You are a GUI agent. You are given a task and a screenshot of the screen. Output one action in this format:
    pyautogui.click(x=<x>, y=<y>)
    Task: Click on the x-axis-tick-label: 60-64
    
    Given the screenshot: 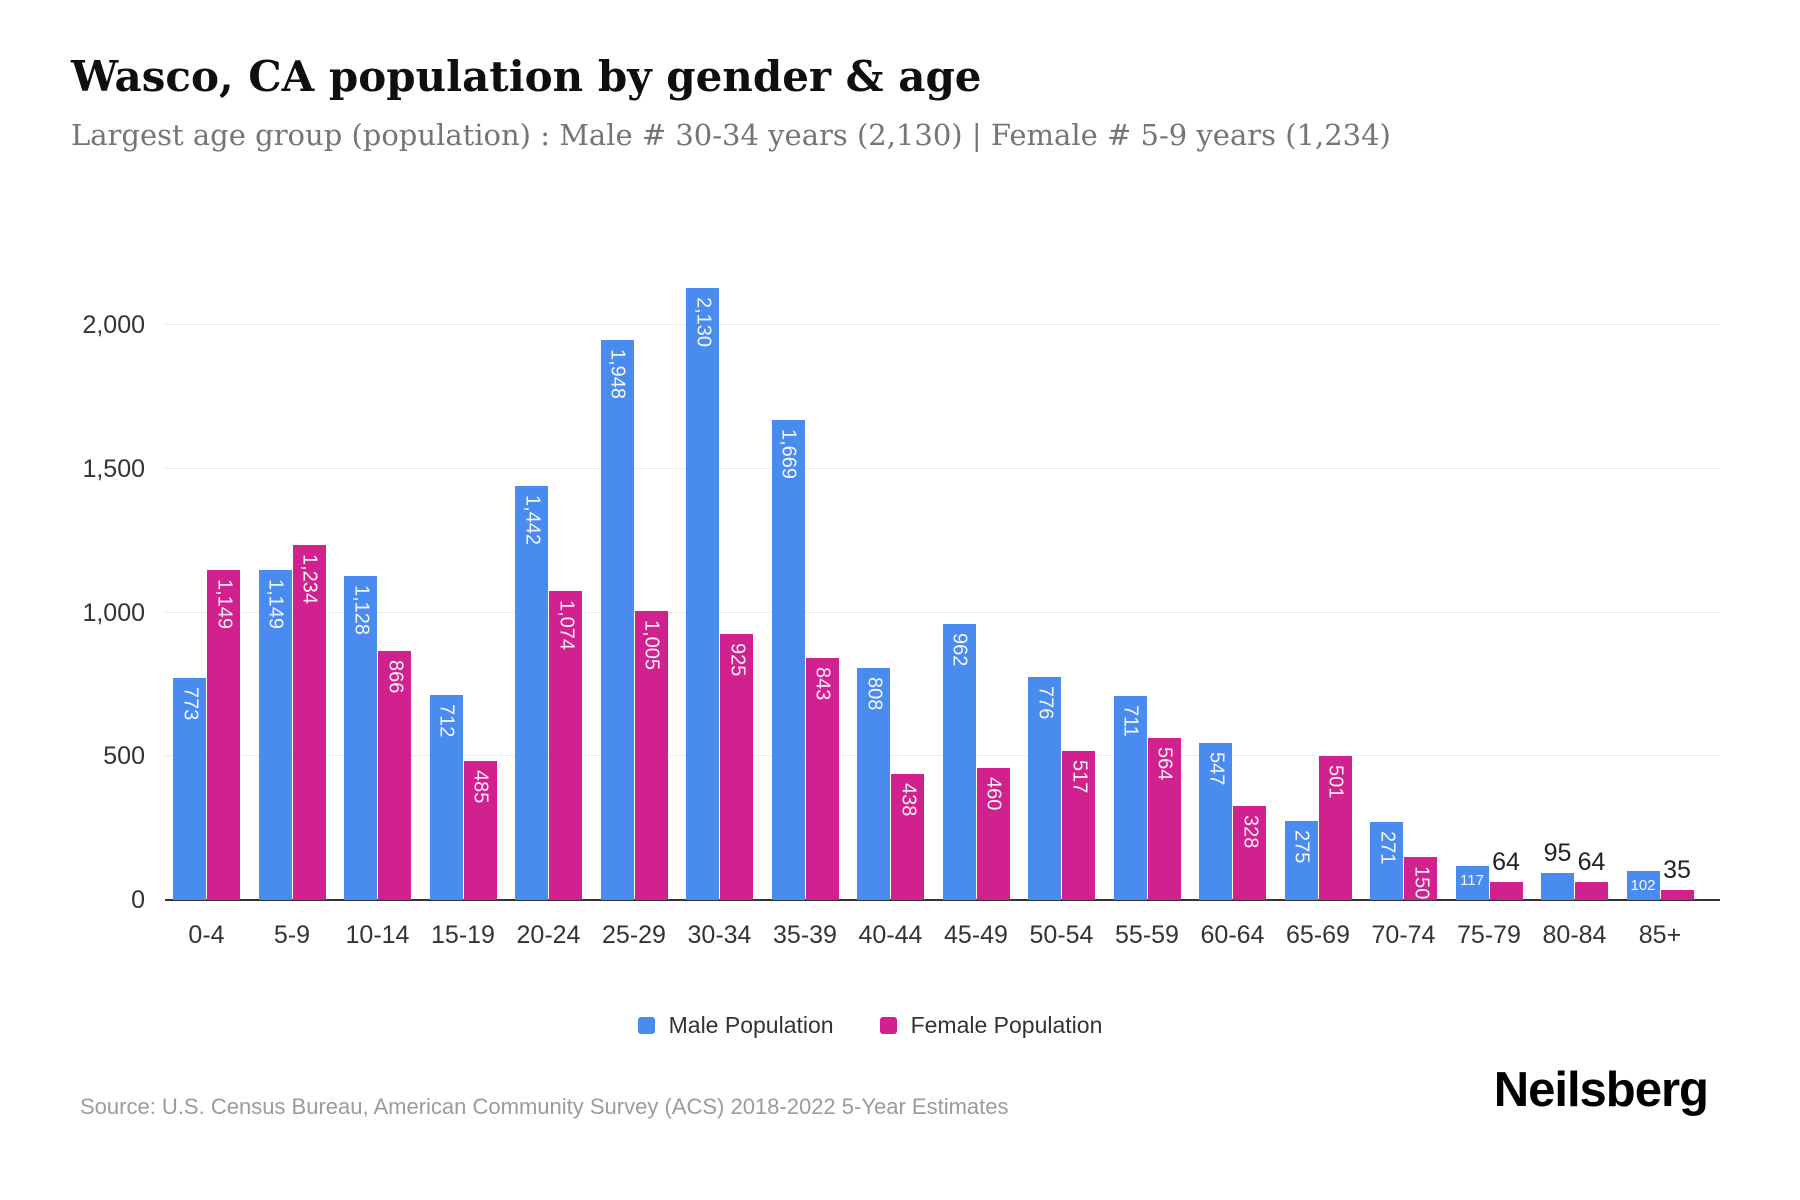 What is the action you would take?
    pyautogui.click(x=1232, y=935)
    